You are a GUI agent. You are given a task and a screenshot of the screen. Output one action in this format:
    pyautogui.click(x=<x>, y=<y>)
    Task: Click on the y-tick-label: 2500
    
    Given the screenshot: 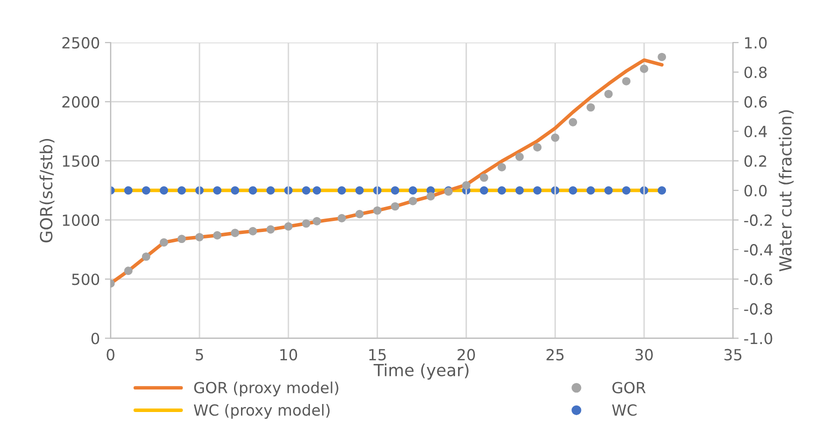 What is the action you would take?
    pyautogui.click(x=81, y=43)
    